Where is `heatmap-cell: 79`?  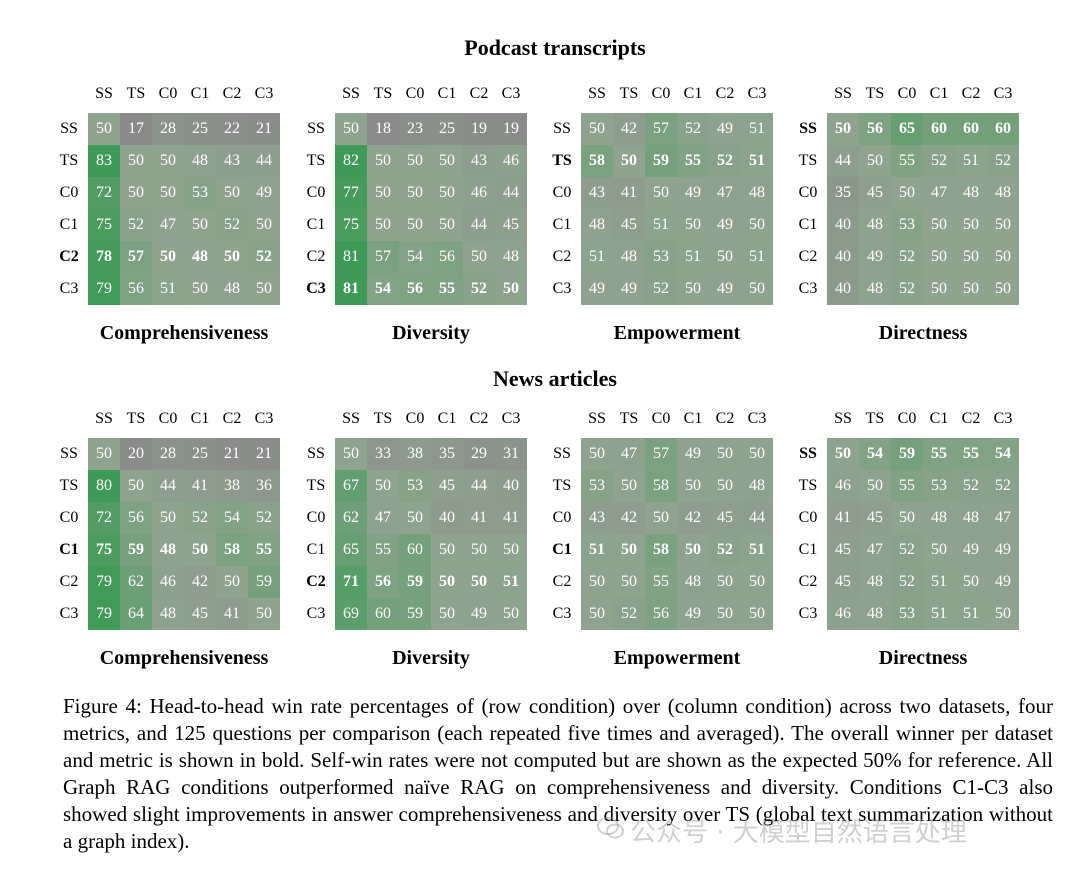 heatmap-cell: 79 is located at coordinates (104, 289).